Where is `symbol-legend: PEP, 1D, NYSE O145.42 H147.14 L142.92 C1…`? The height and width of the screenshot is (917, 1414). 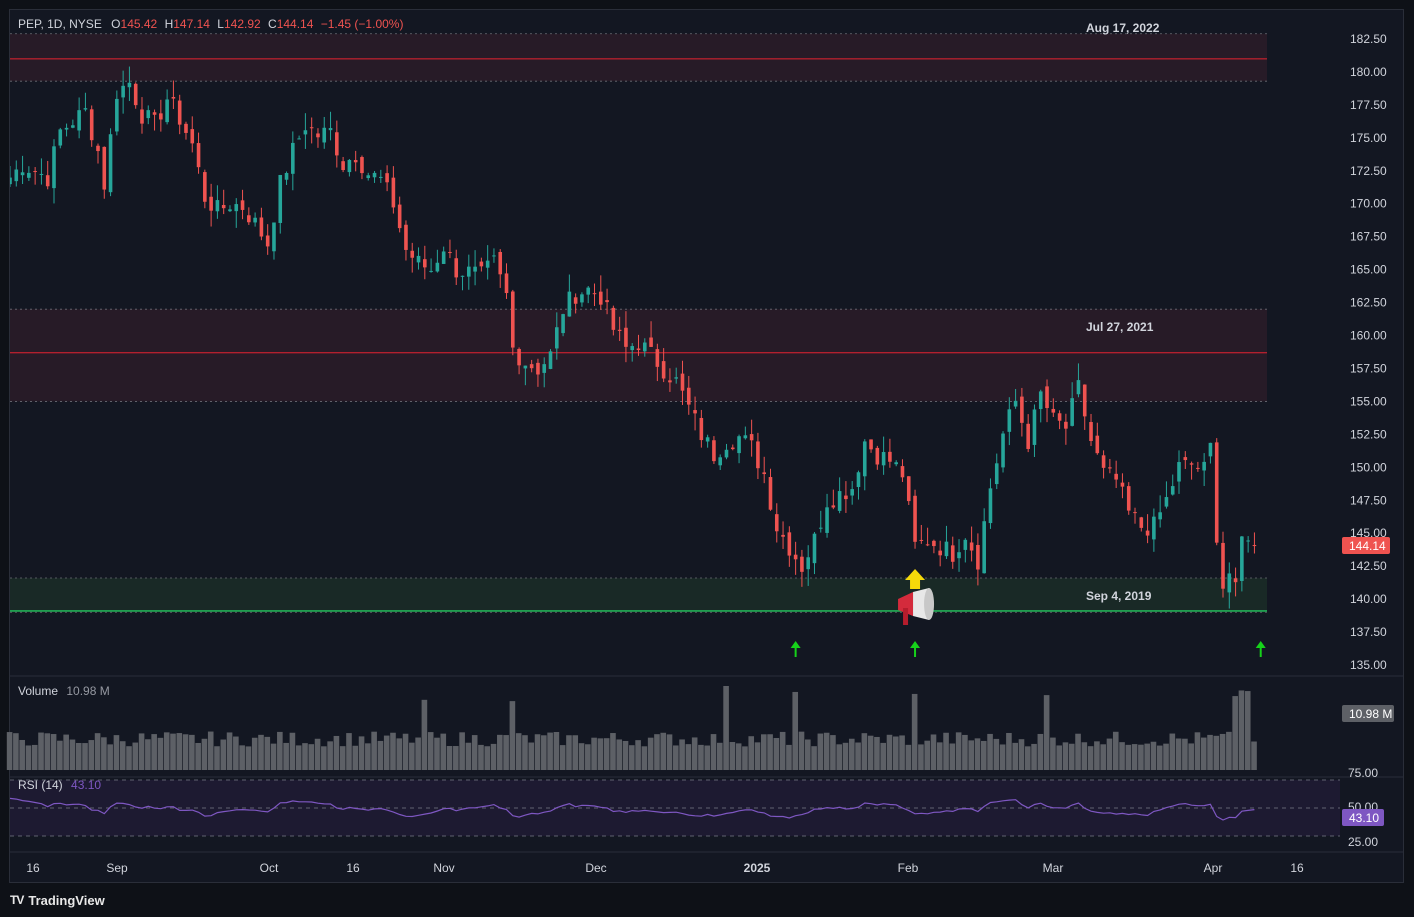
symbol-legend: PEP, 1D, NYSE O145.42 H147.14 L142.92 C1… is located at coordinates (210, 24).